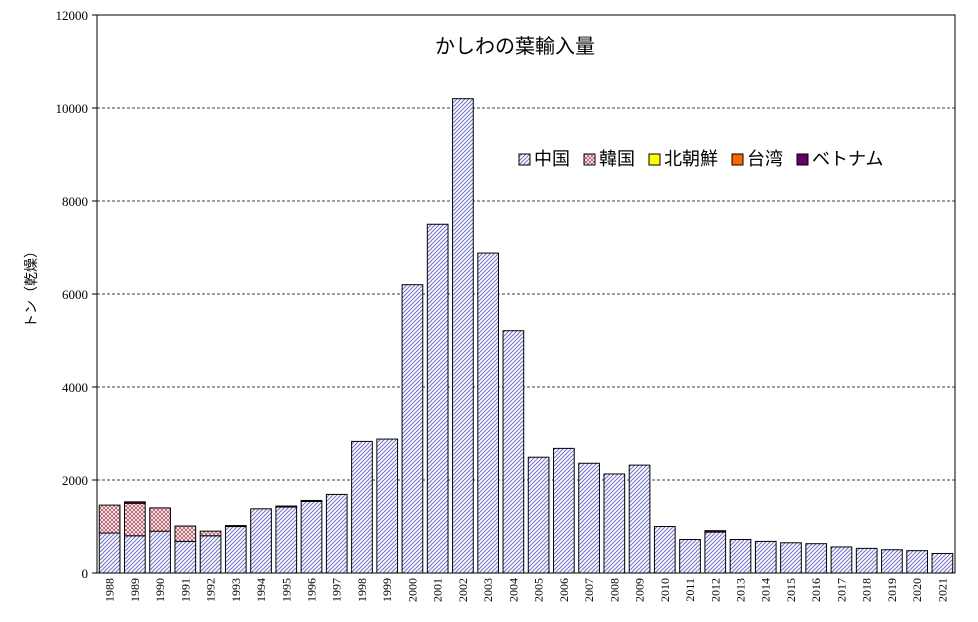 The height and width of the screenshot is (622, 978). I want to click on y-tick-label: 6000, so click(75, 294).